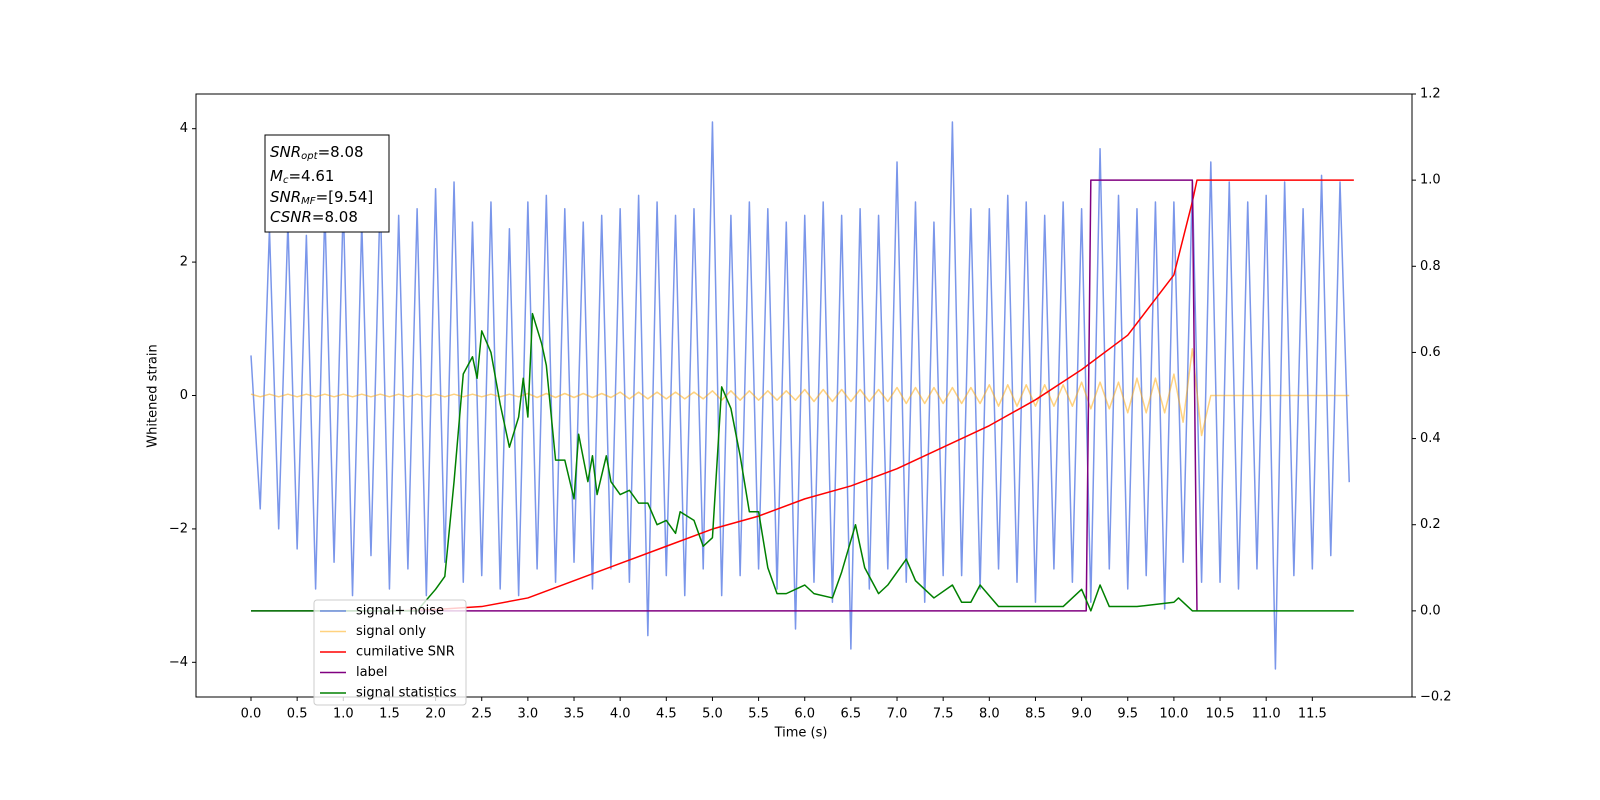  I want to click on x-tick-label: 4.0, so click(620, 714).